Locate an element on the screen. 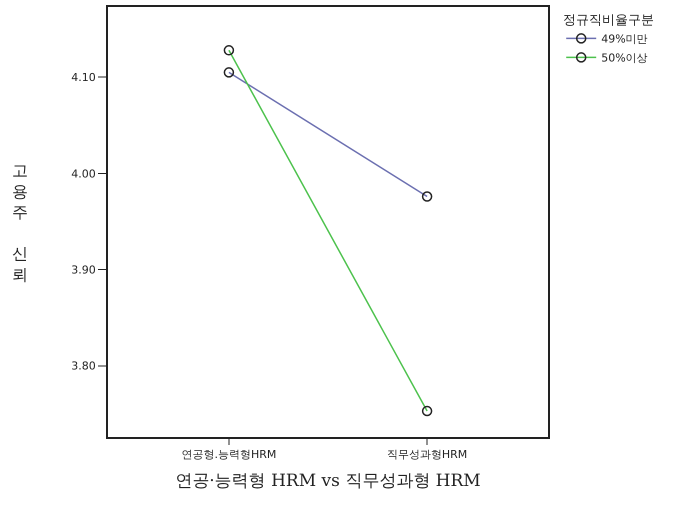 This screenshot has width=694, height=513. legend-label: 49%미만 is located at coordinates (624, 39).